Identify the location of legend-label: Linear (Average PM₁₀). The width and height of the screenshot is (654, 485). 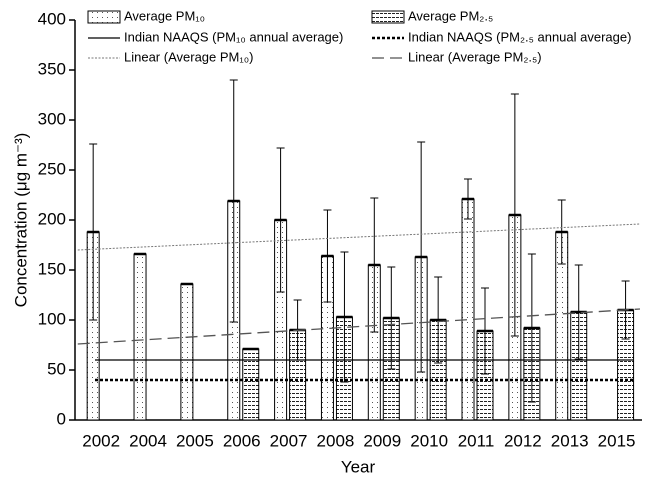
(189, 56).